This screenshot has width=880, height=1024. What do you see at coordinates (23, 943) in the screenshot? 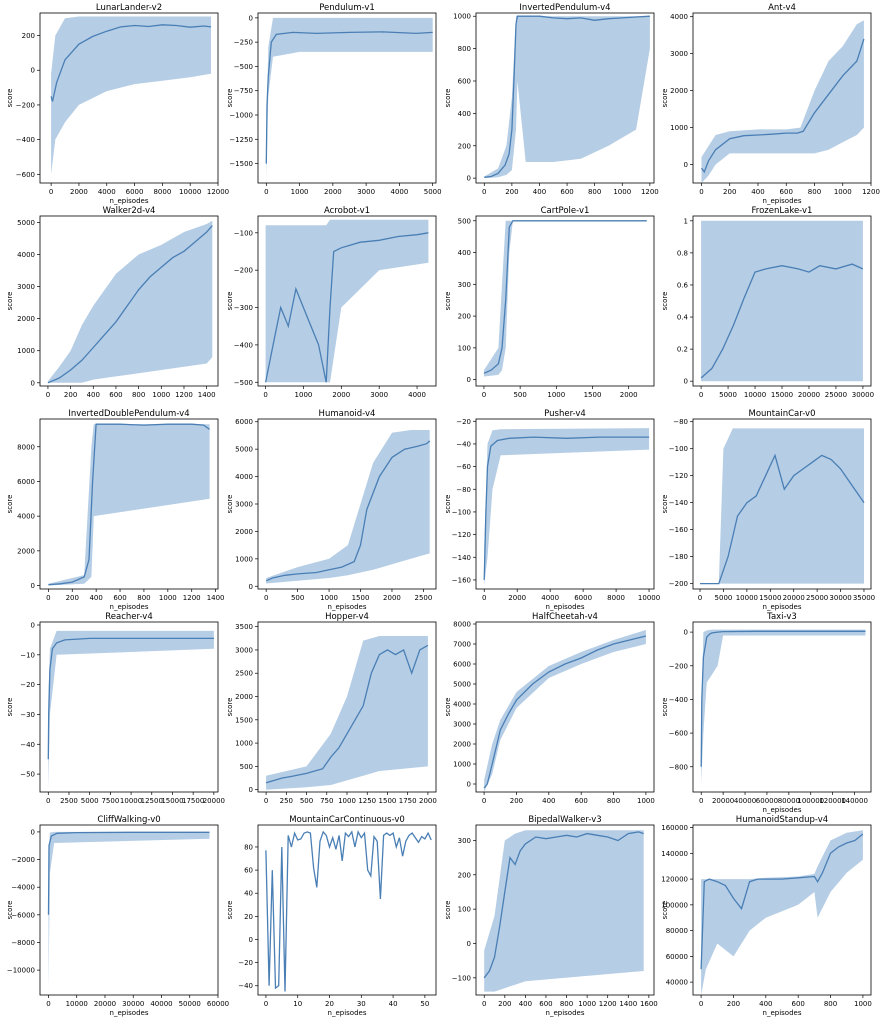
I see `y-tick-label: −8000` at bounding box center [23, 943].